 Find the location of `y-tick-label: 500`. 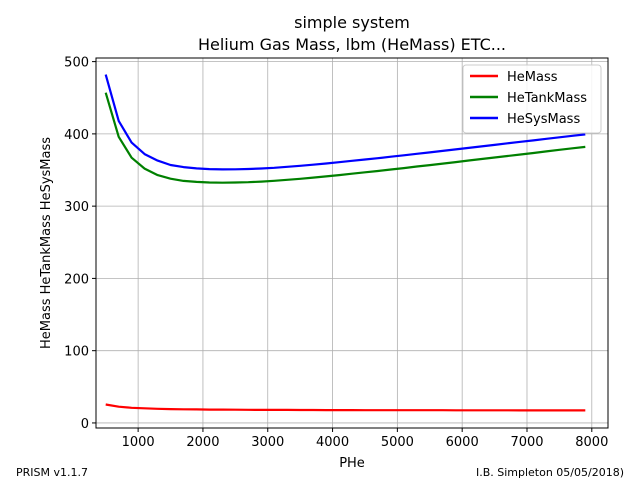

y-tick-label: 500 is located at coordinates (76, 63).